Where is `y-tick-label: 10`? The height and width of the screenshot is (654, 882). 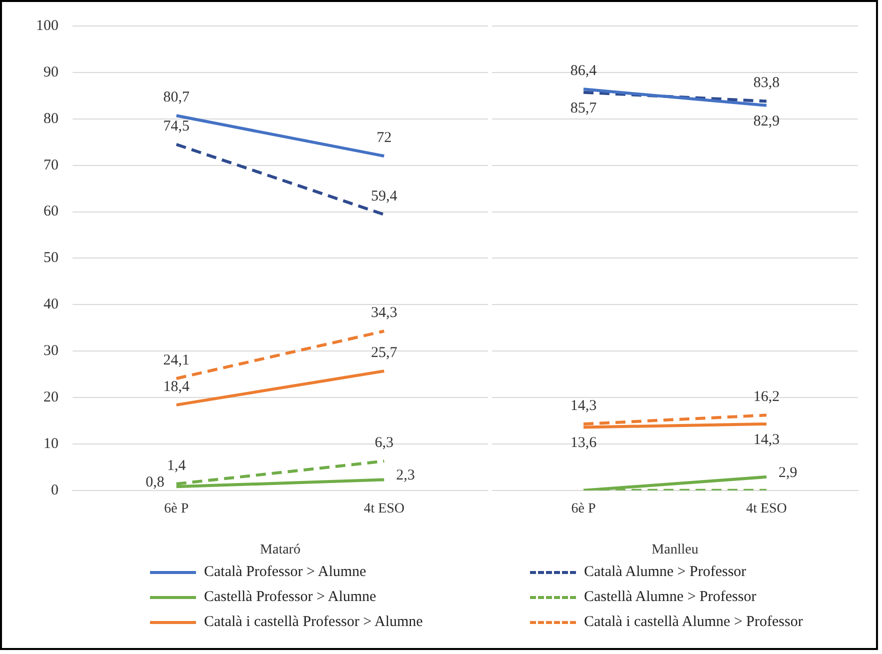 y-tick-label: 10 is located at coordinates (51, 444).